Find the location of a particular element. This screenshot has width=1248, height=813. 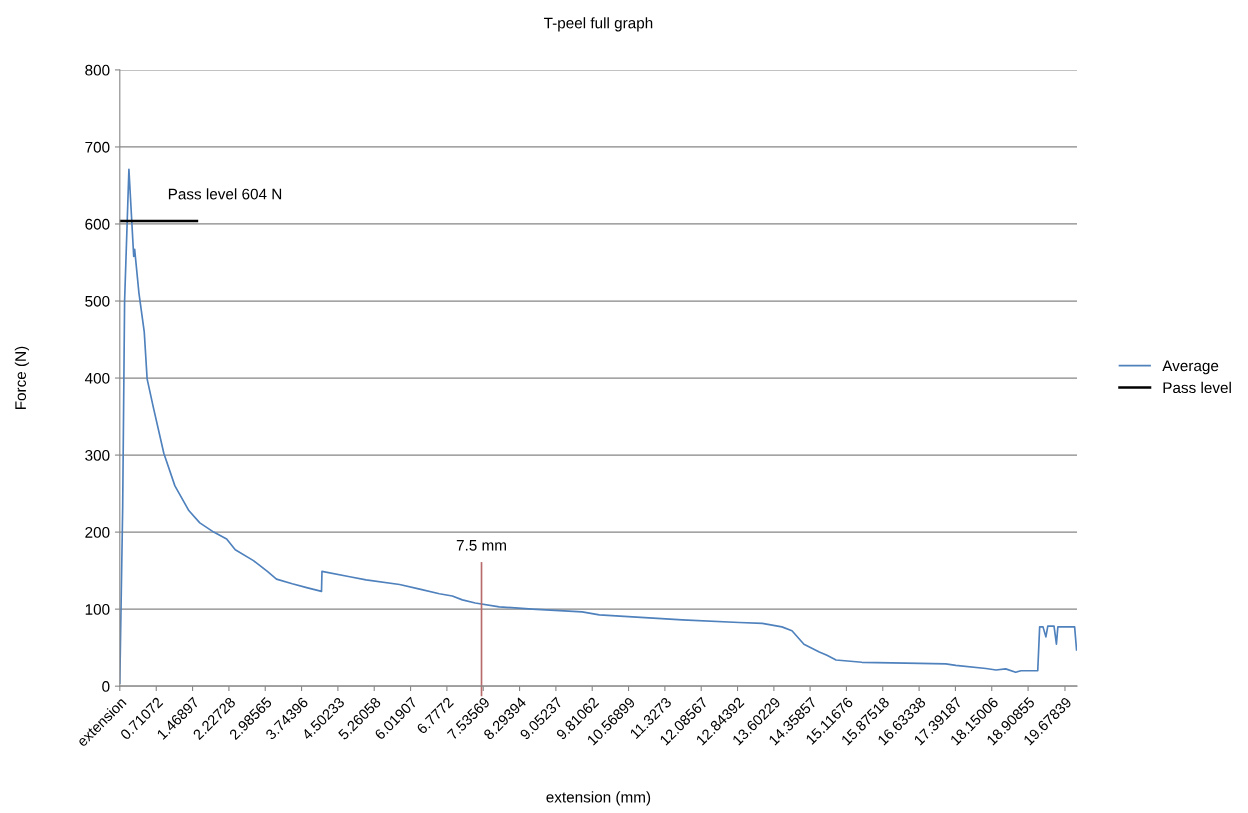

y-axis-title: Force (N) is located at coordinates (22, 378).